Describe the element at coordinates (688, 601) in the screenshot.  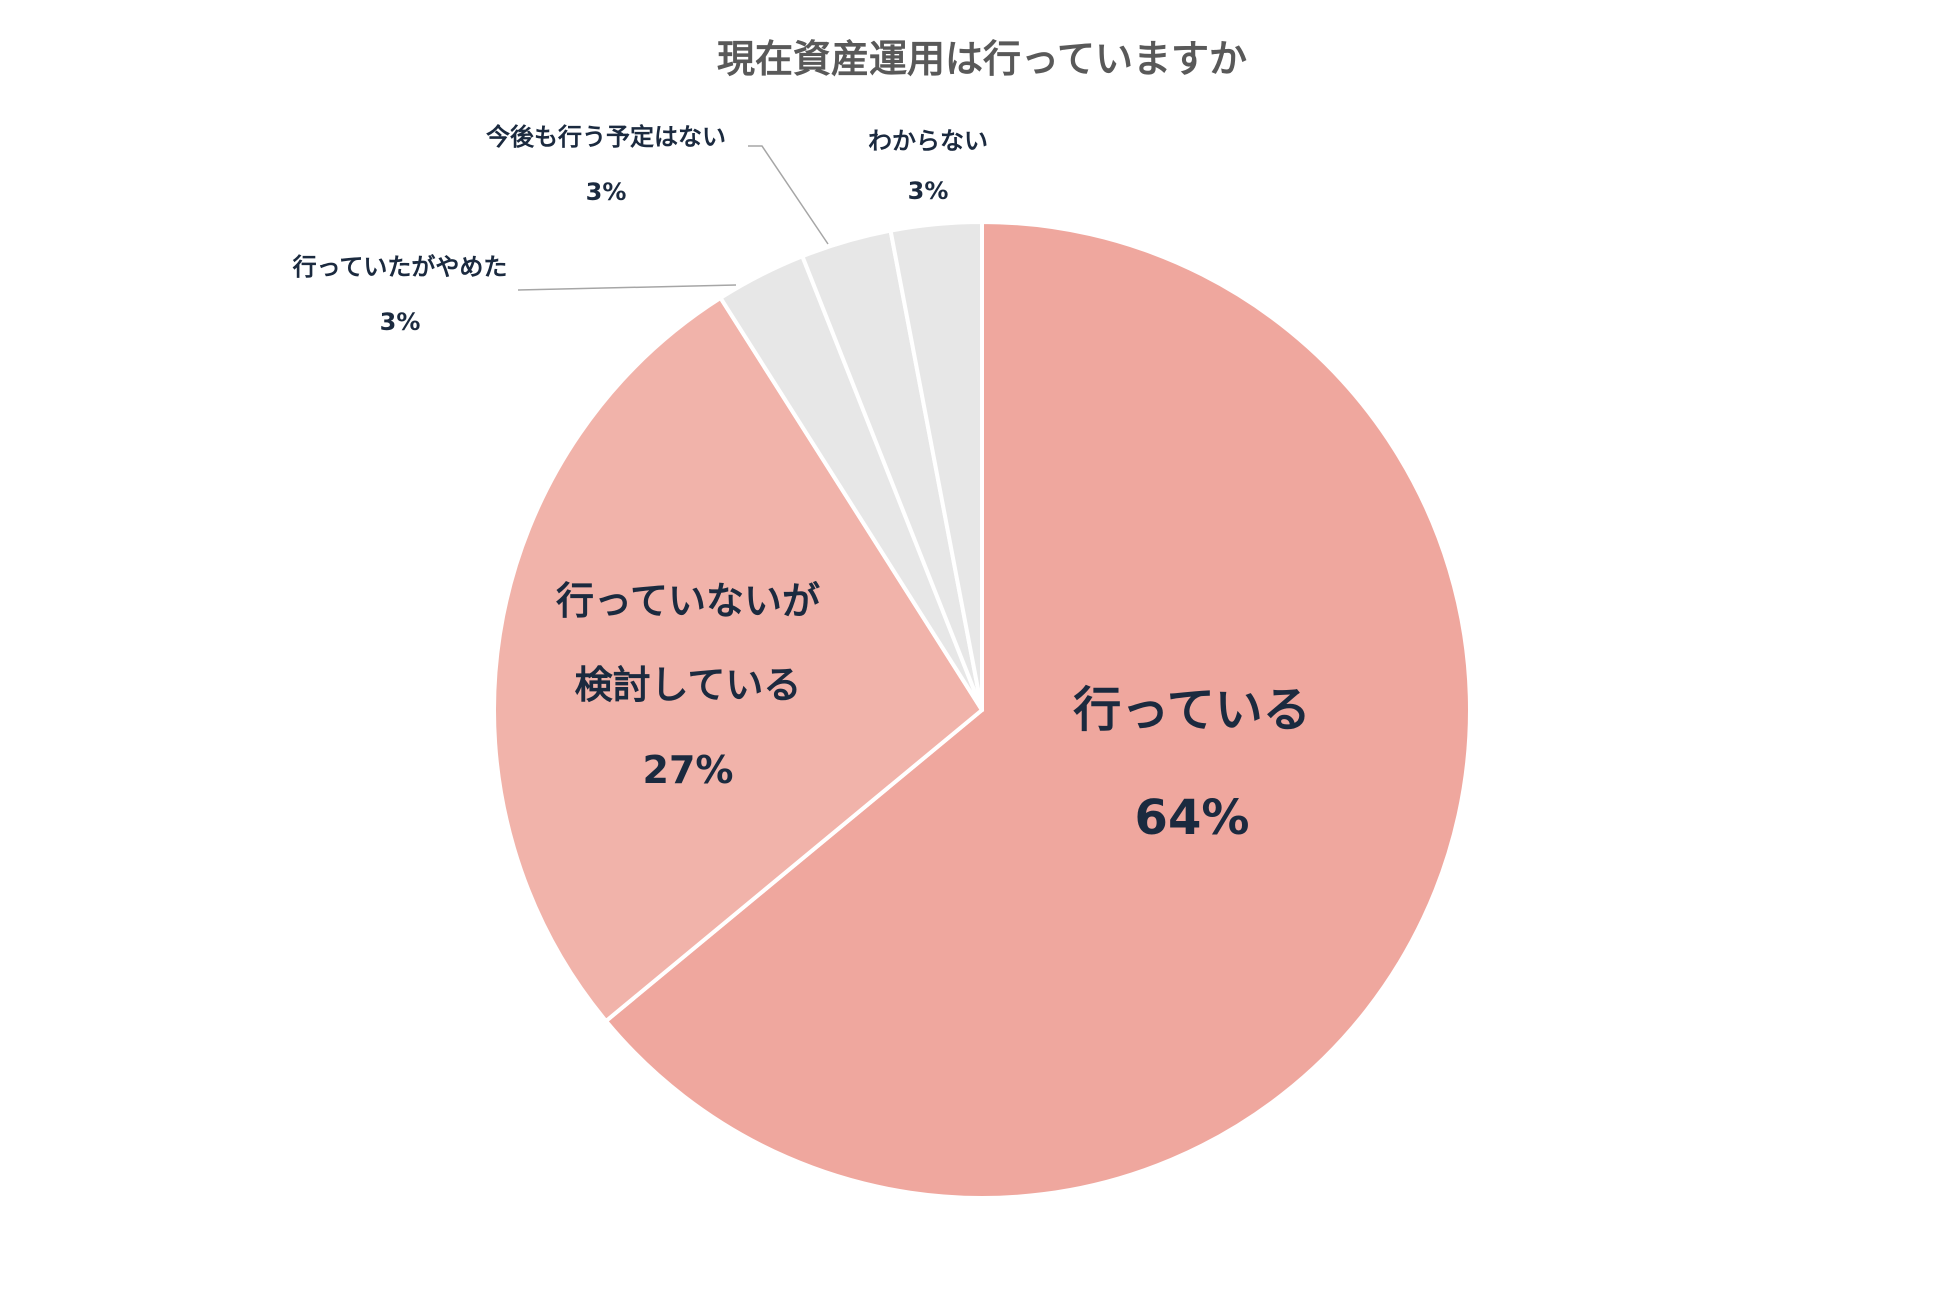
I see `slice-label-considering-line1: 行っていないが` at that location.